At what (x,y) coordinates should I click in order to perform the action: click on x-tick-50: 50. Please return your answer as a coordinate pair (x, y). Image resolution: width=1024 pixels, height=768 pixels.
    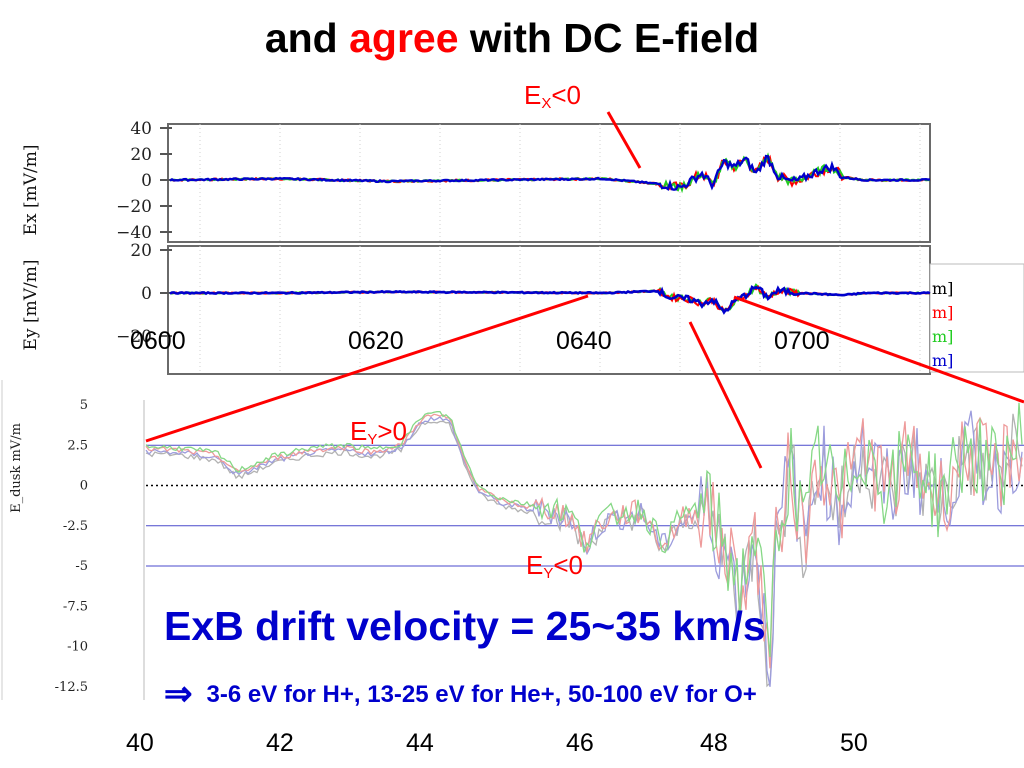
    Looking at the image, I should click on (854, 743).